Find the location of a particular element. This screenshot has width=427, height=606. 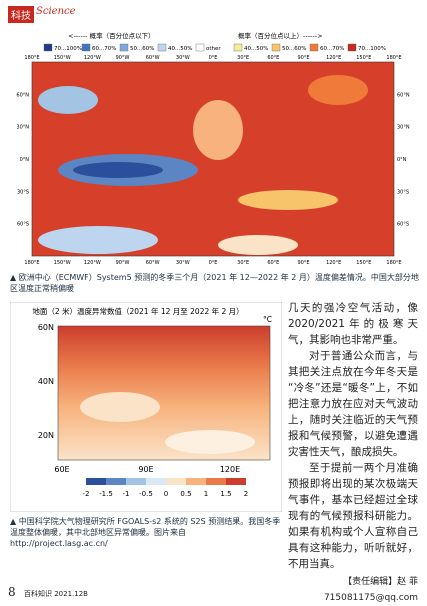

lat-label: 60N is located at coordinates (46, 327).